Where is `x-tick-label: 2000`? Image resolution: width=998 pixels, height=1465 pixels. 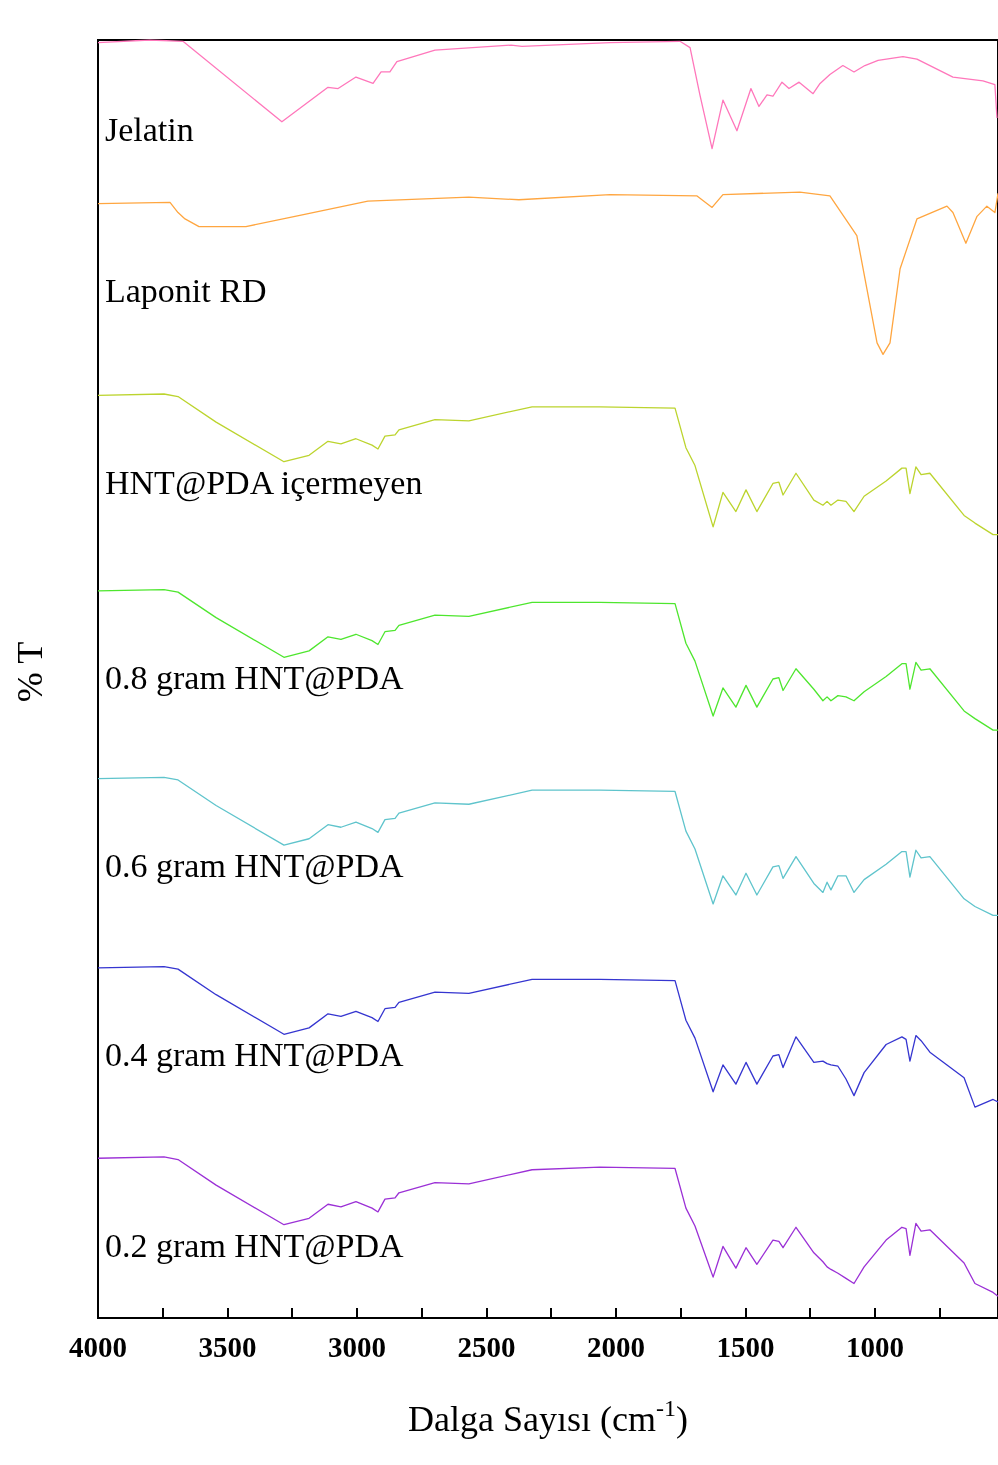 x-tick-label: 2000 is located at coordinates (615, 1346).